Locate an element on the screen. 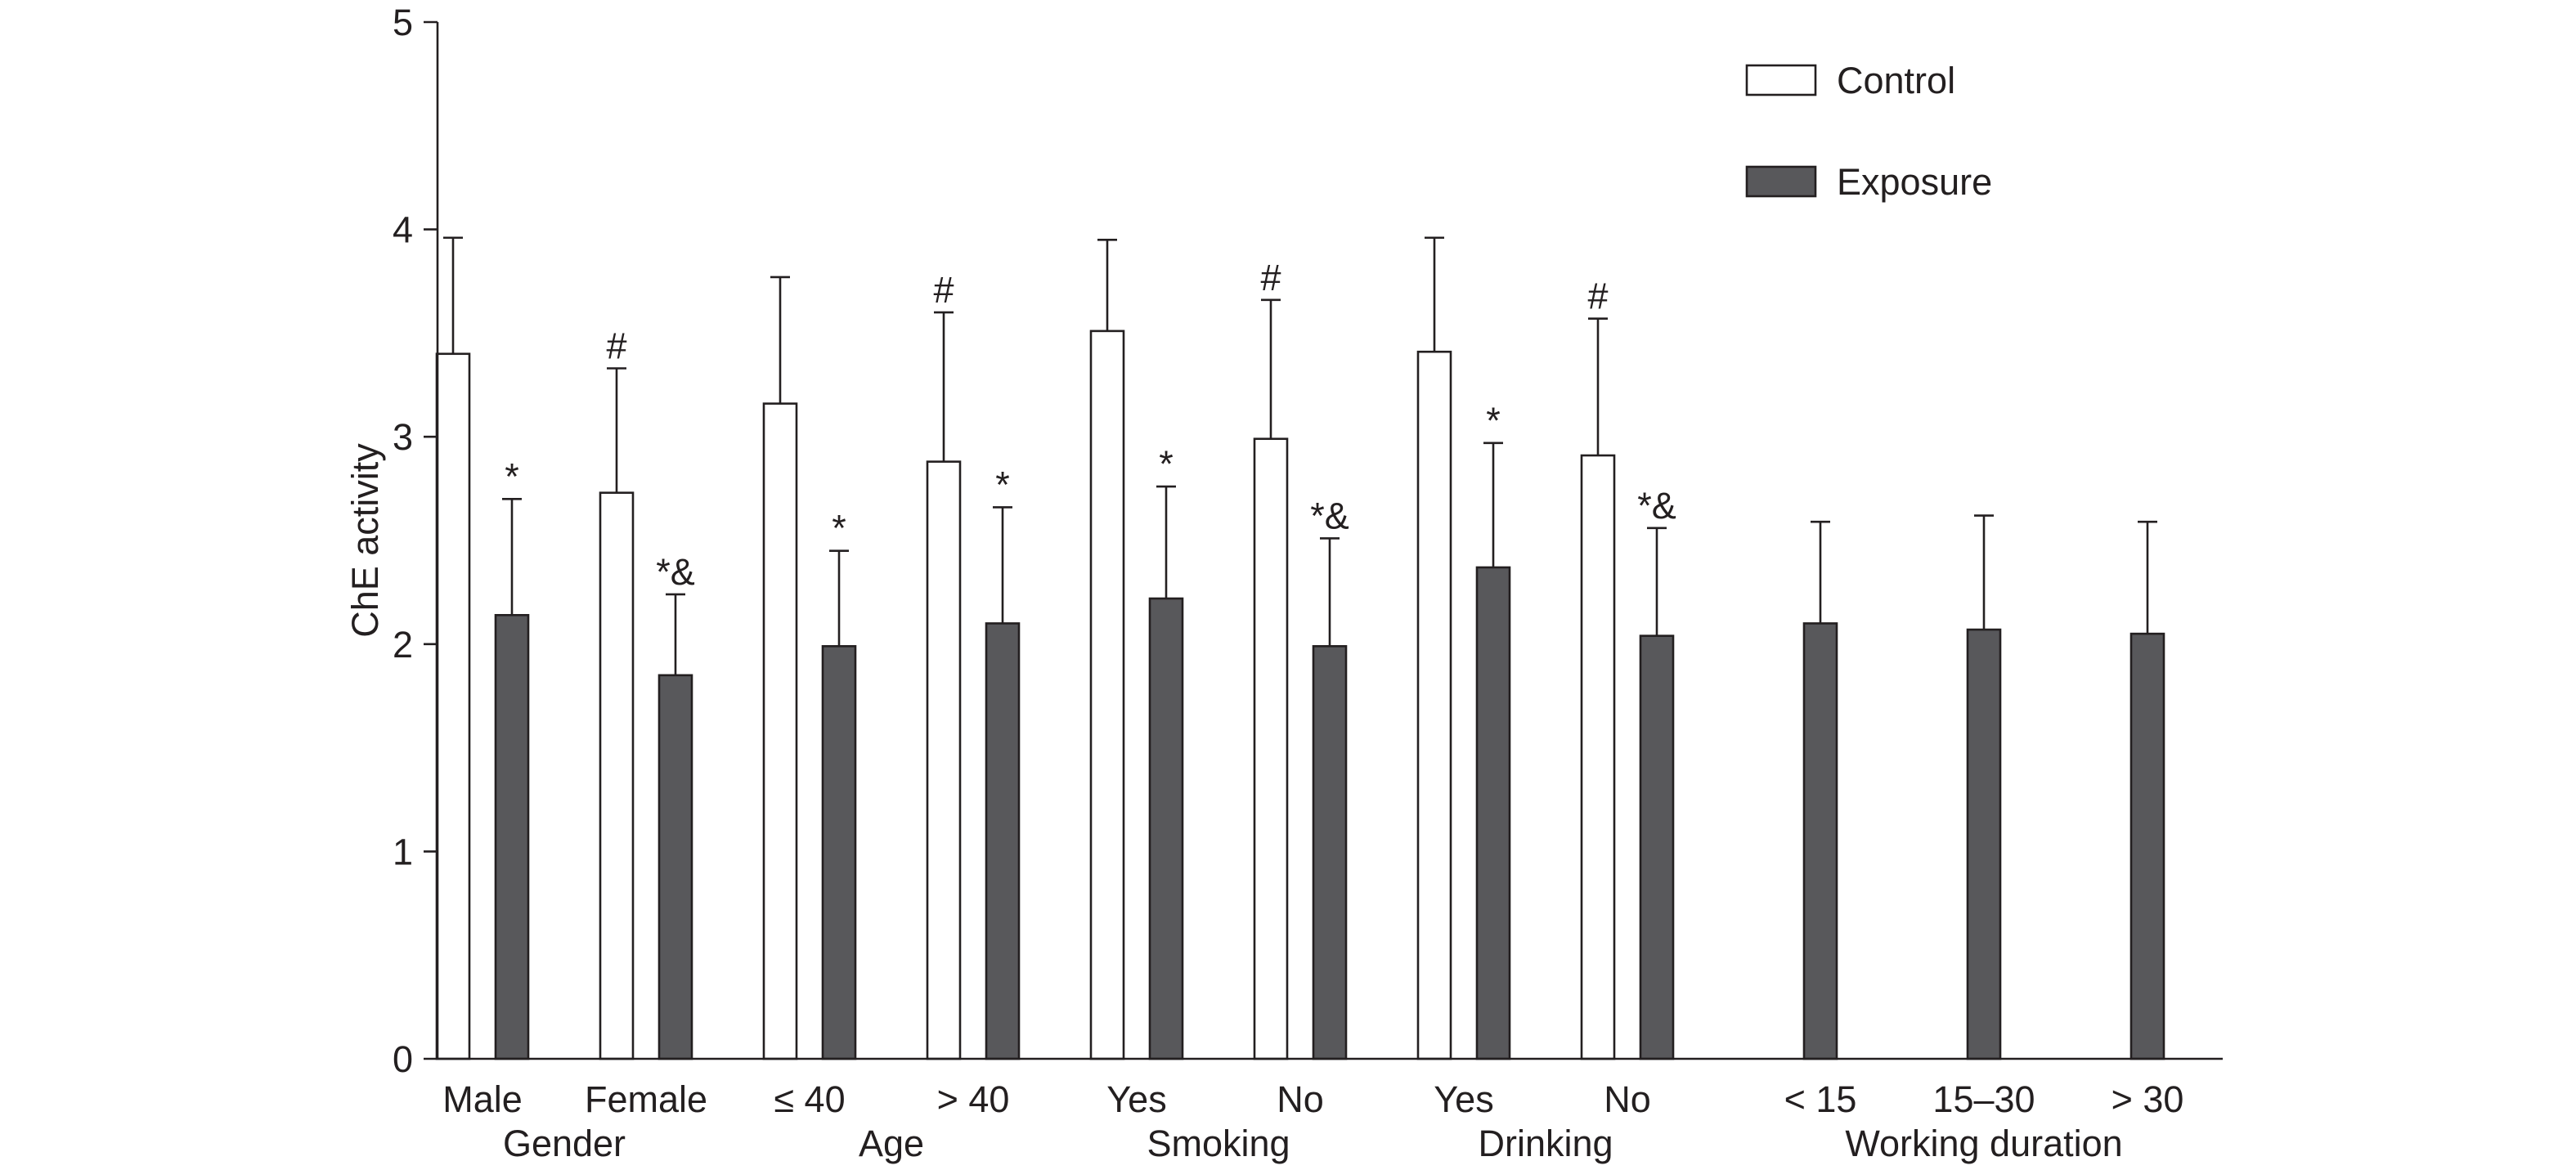 The image size is (2576, 1170). y-tick-label: 2 is located at coordinates (403, 645).